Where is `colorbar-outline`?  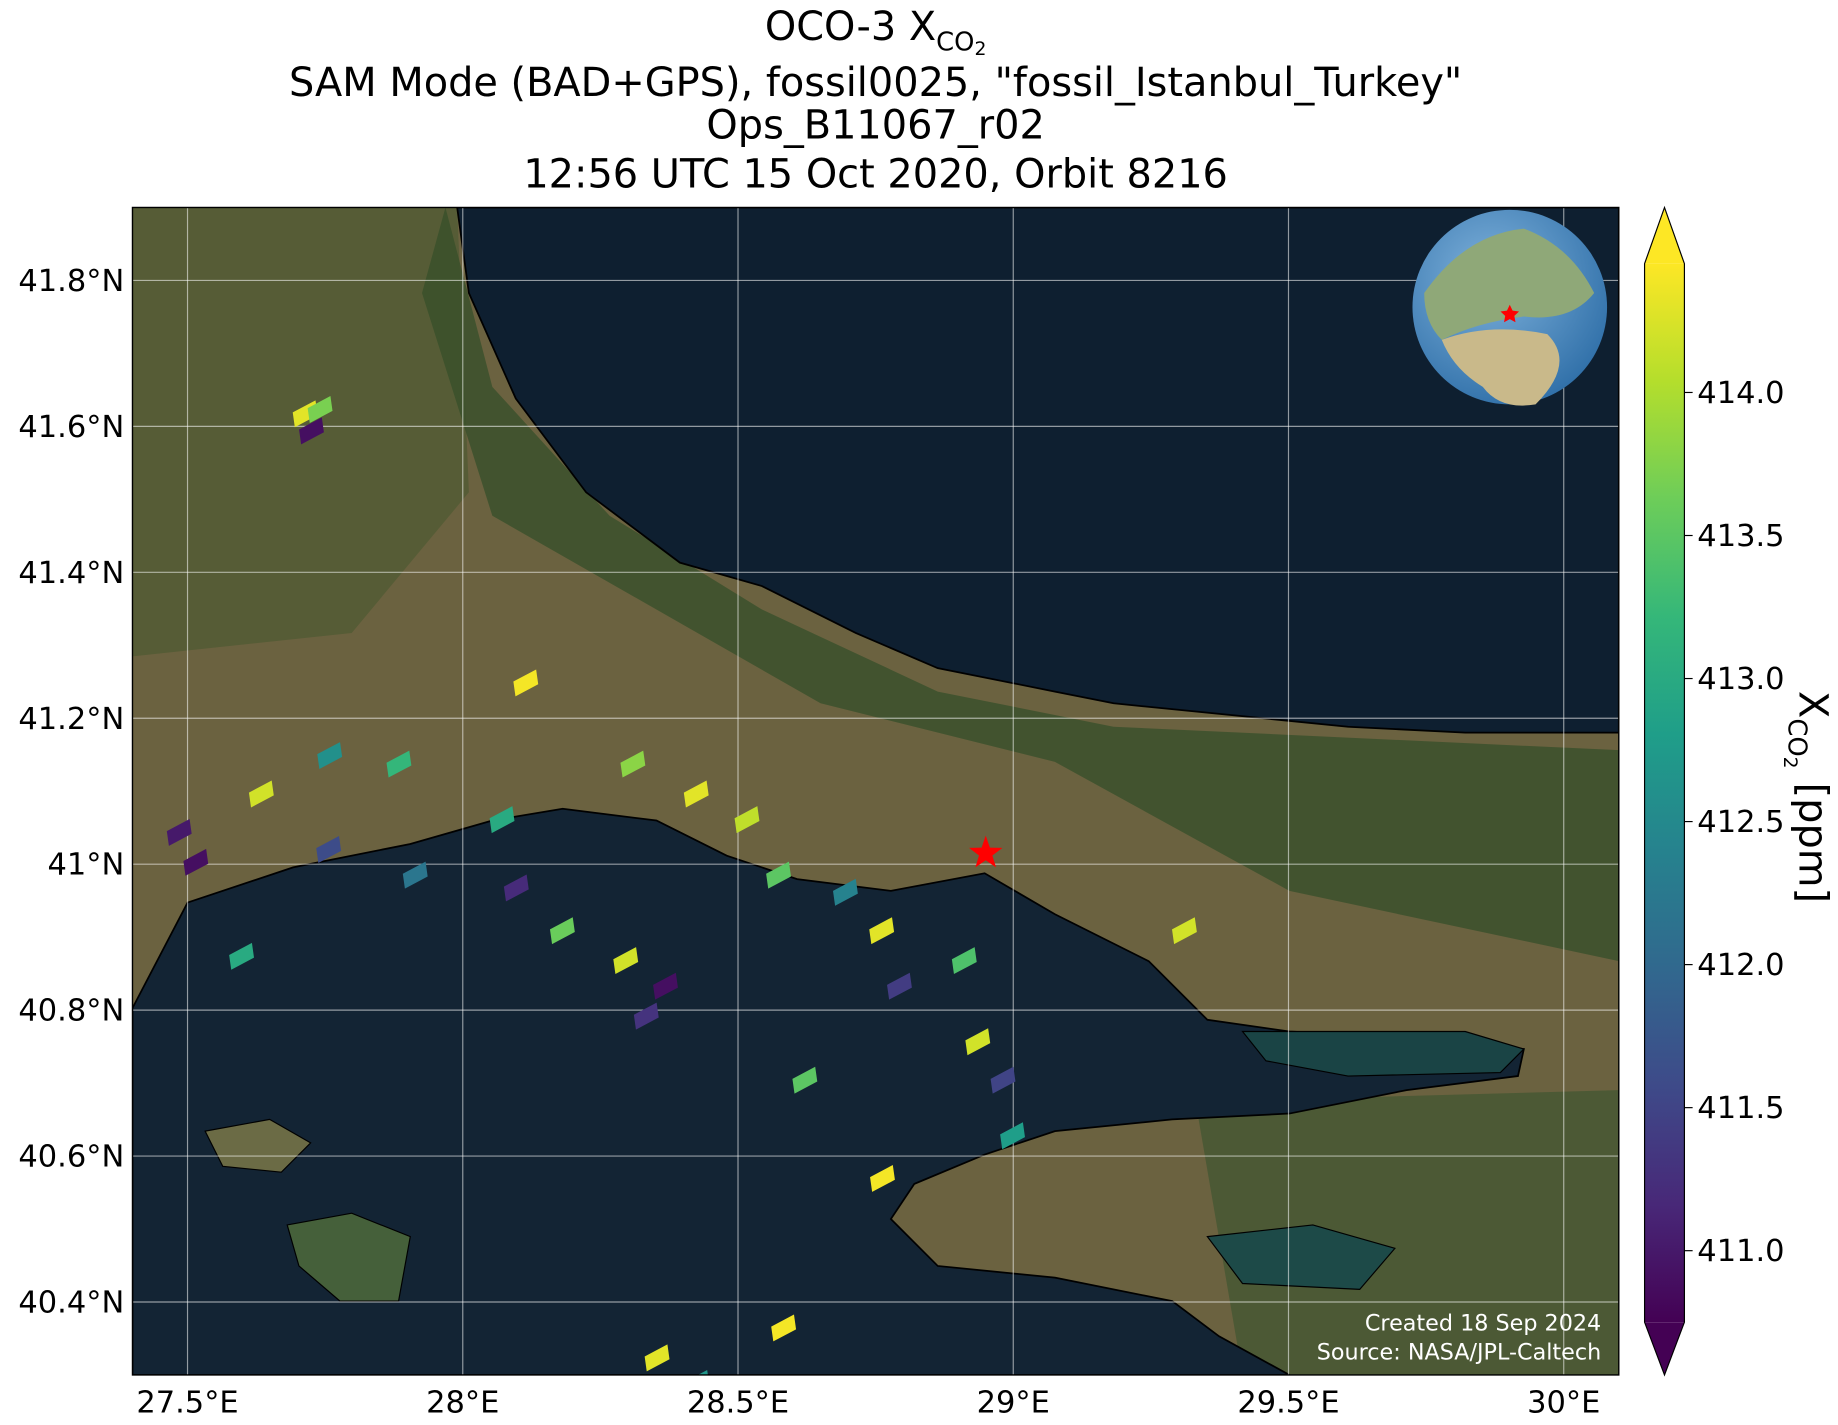
colorbar-outline is located at coordinates (1664, 791).